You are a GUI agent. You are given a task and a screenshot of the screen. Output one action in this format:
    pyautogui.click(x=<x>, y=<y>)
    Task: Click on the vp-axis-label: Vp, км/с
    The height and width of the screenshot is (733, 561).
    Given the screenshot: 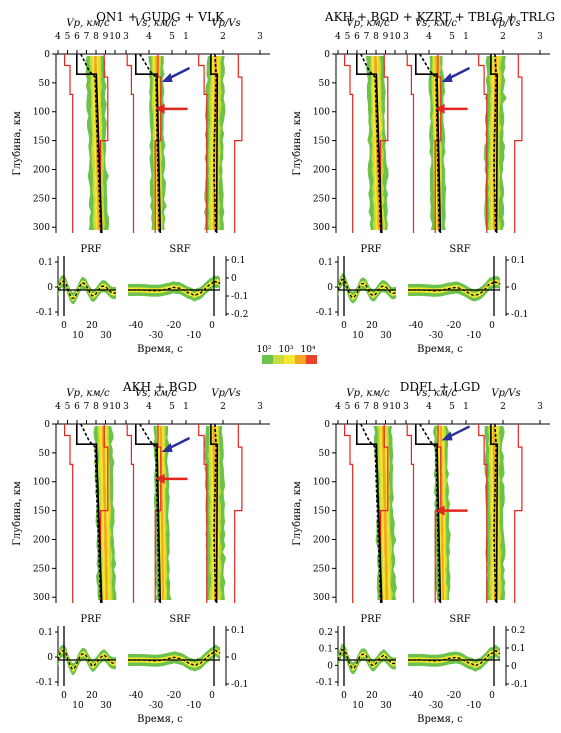 What is the action you would take?
    pyautogui.click(x=368, y=23)
    